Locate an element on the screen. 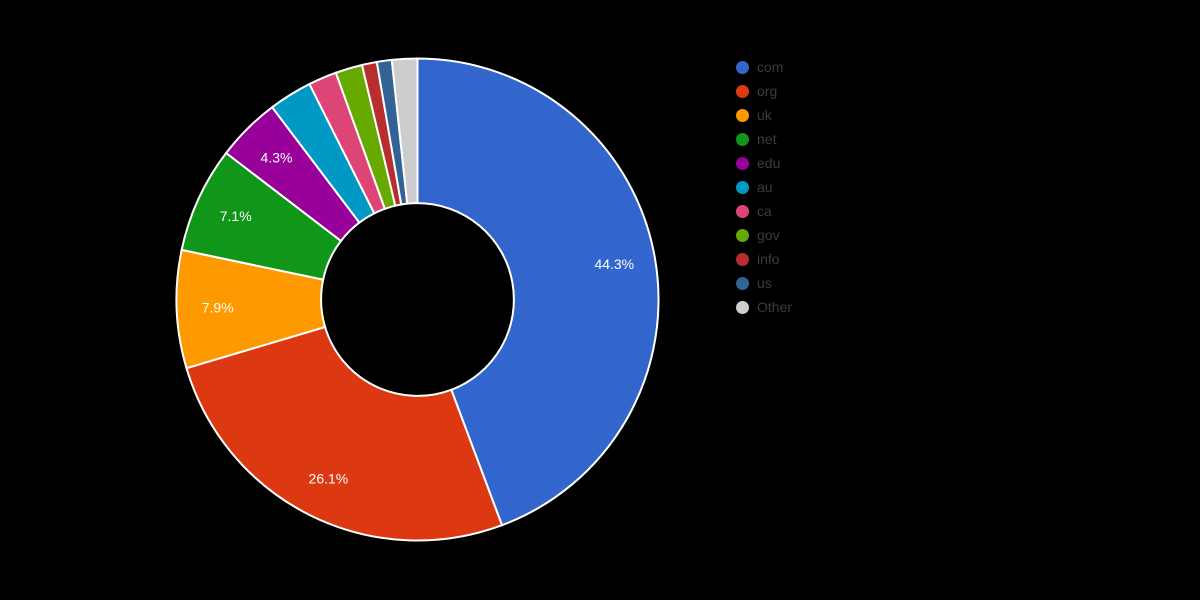 The image size is (1200, 600). legend-label: net is located at coordinates (767, 139).